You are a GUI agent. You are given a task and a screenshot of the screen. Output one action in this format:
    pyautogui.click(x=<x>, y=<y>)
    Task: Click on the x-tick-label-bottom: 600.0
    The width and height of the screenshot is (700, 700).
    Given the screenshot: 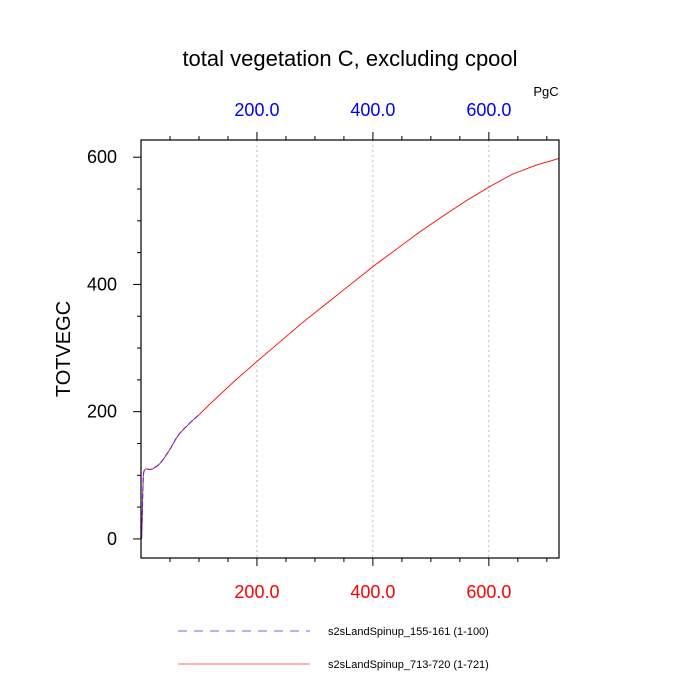 What is the action you would take?
    pyautogui.click(x=488, y=592)
    